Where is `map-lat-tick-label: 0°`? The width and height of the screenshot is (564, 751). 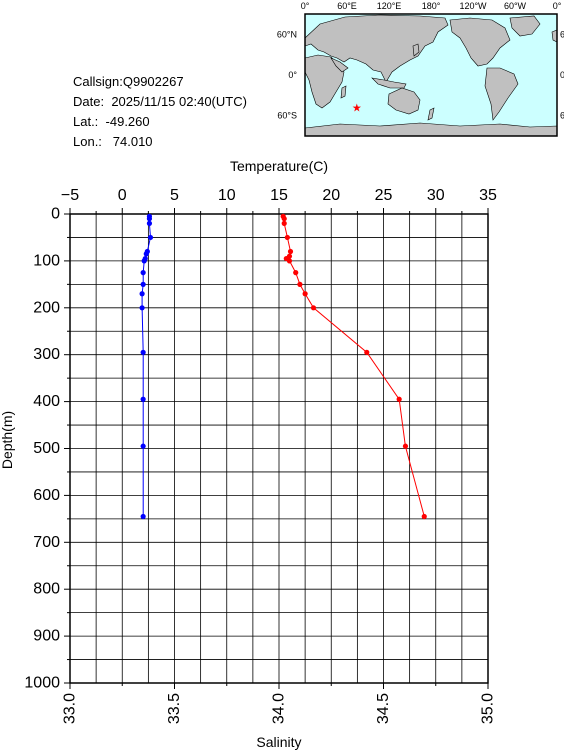 map-lat-tick-label: 0° is located at coordinates (292, 75).